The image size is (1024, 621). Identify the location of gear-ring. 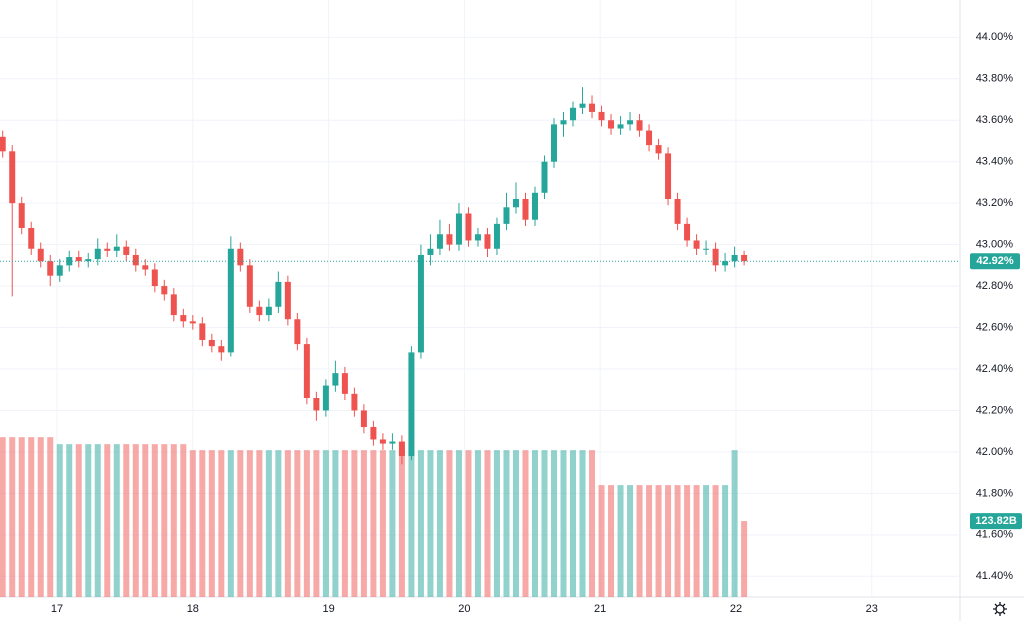
(1000, 609).